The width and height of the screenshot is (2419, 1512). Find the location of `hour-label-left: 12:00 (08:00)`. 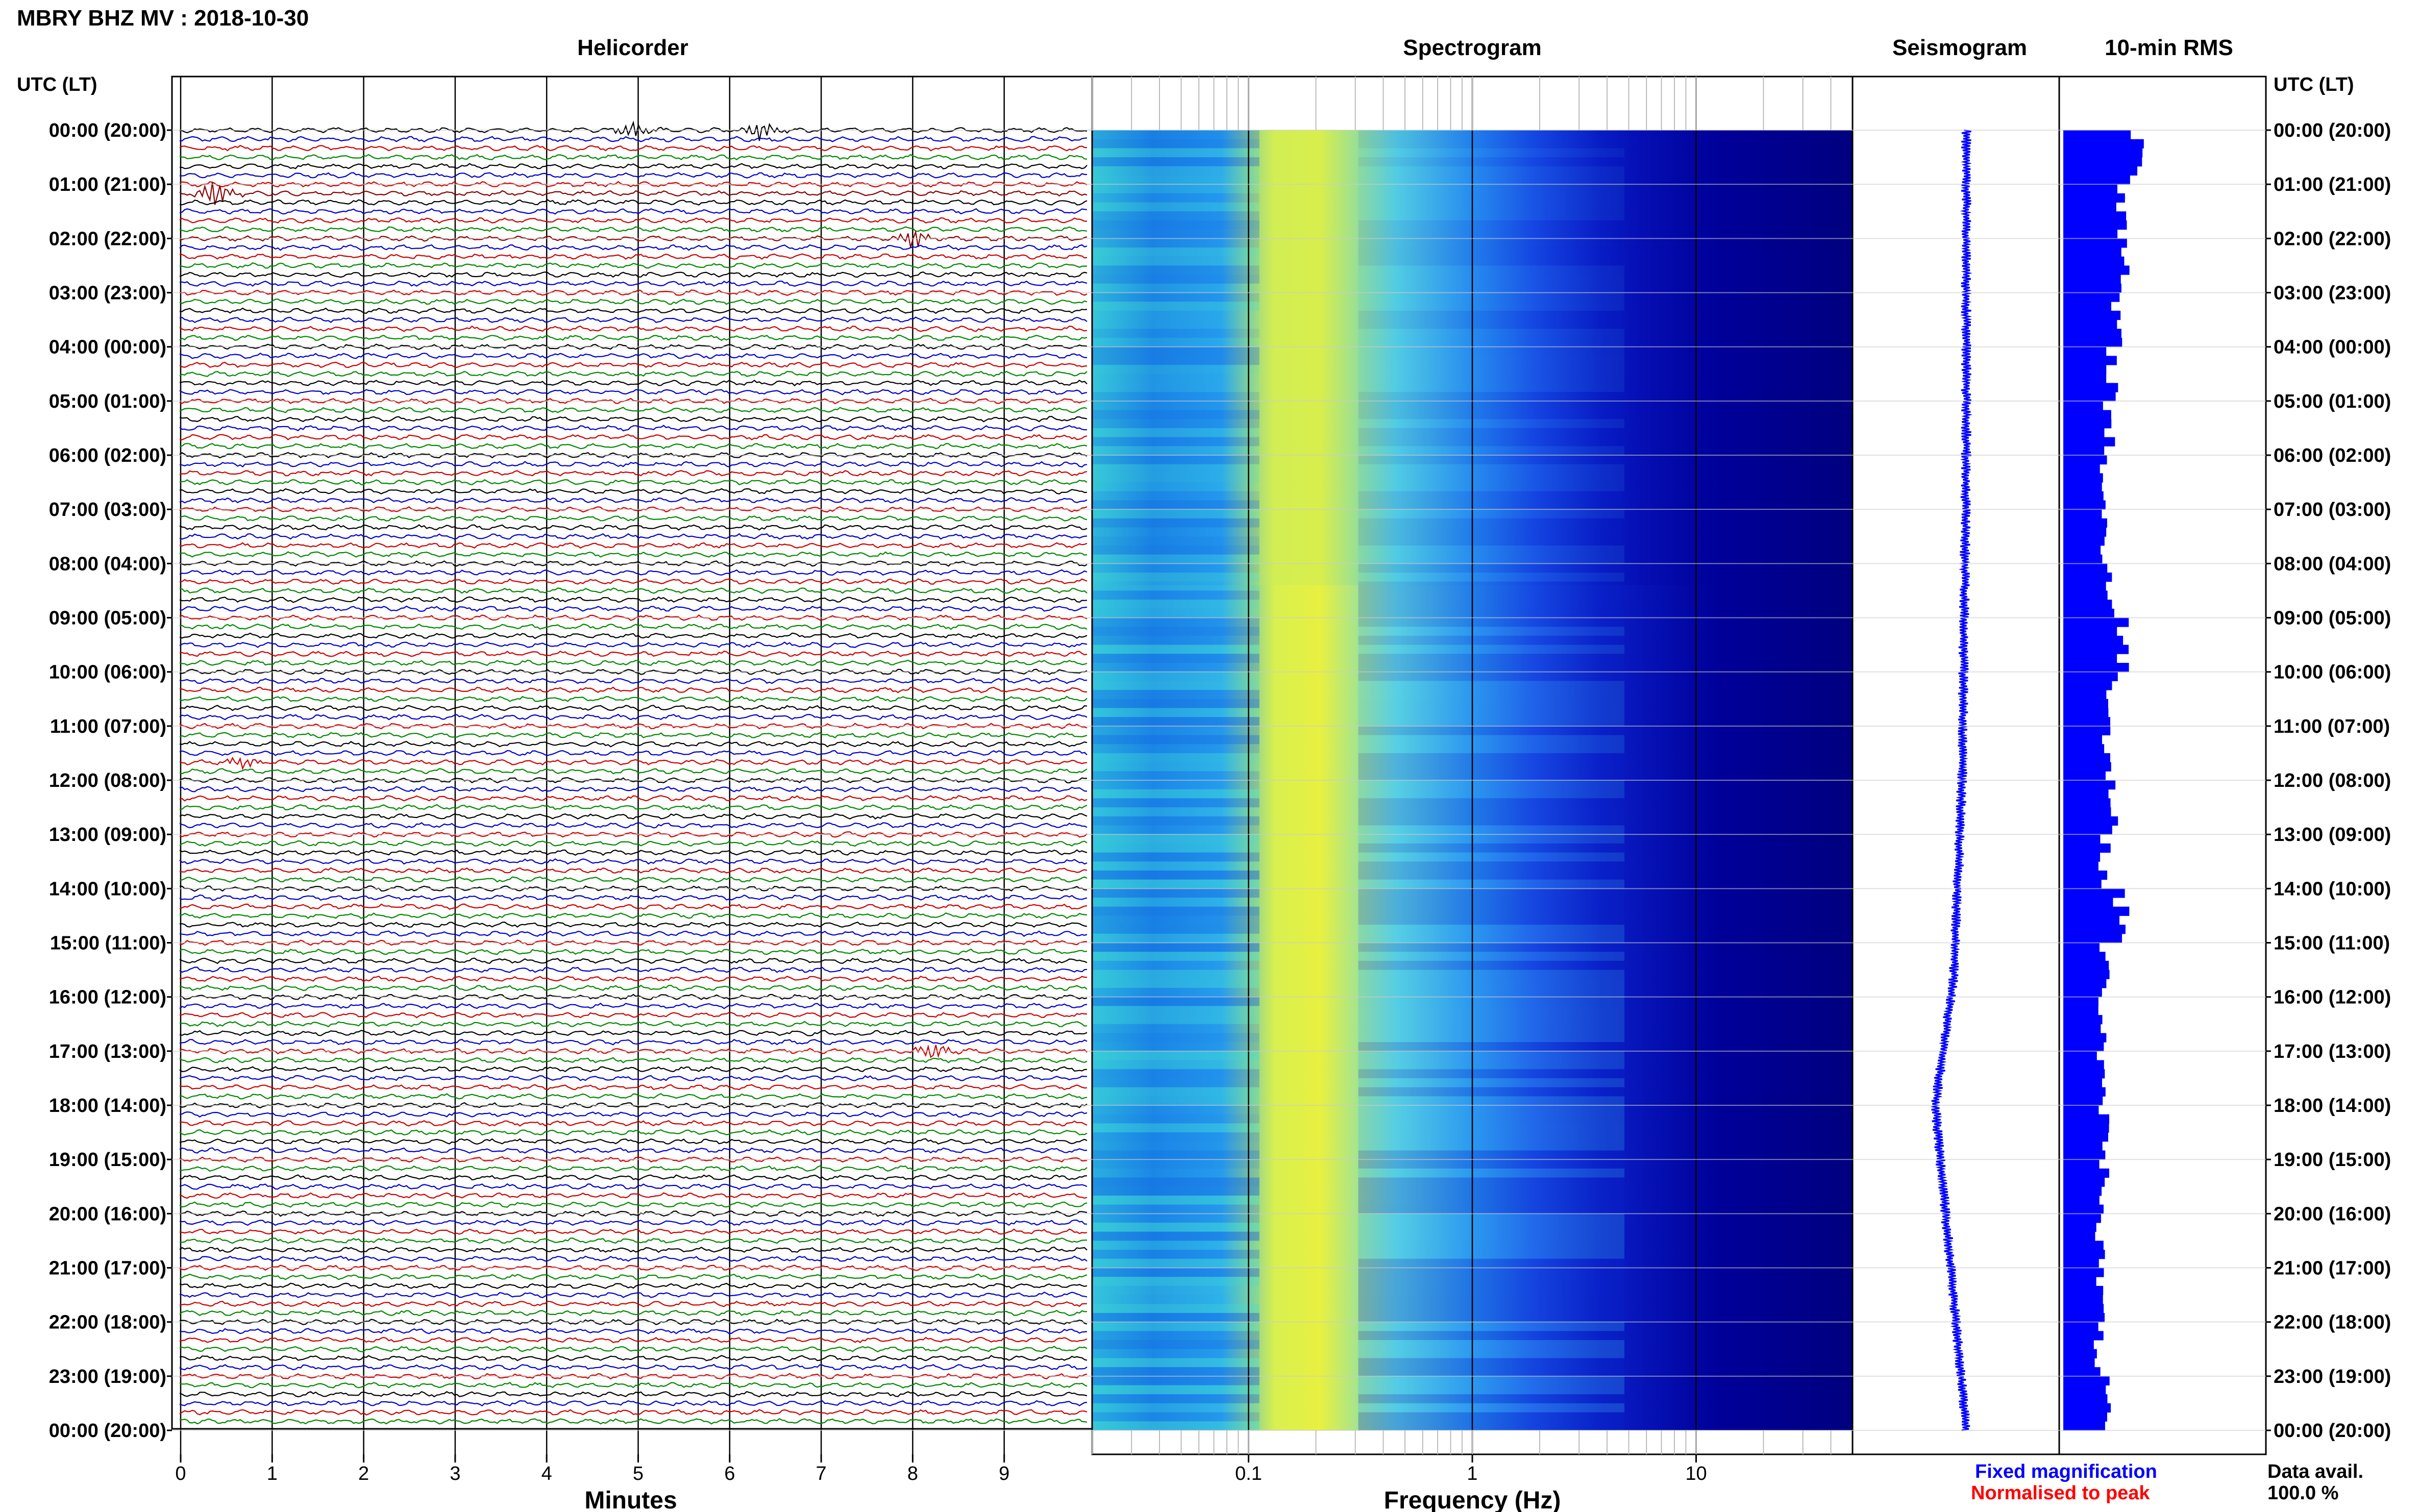

hour-label-left: 12:00 (08:00) is located at coordinates (107, 780).